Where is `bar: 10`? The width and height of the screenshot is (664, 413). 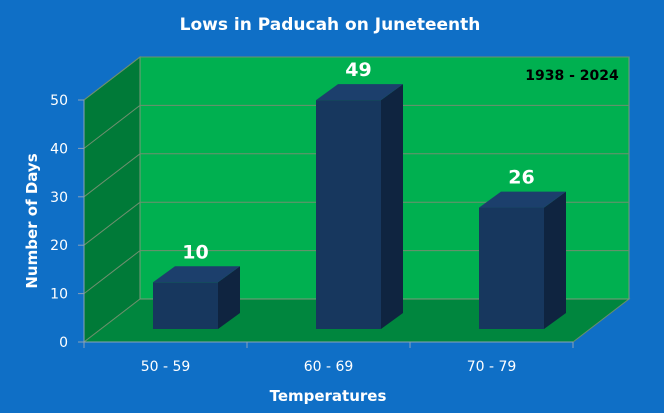
bar: 10 is located at coordinates (196, 285).